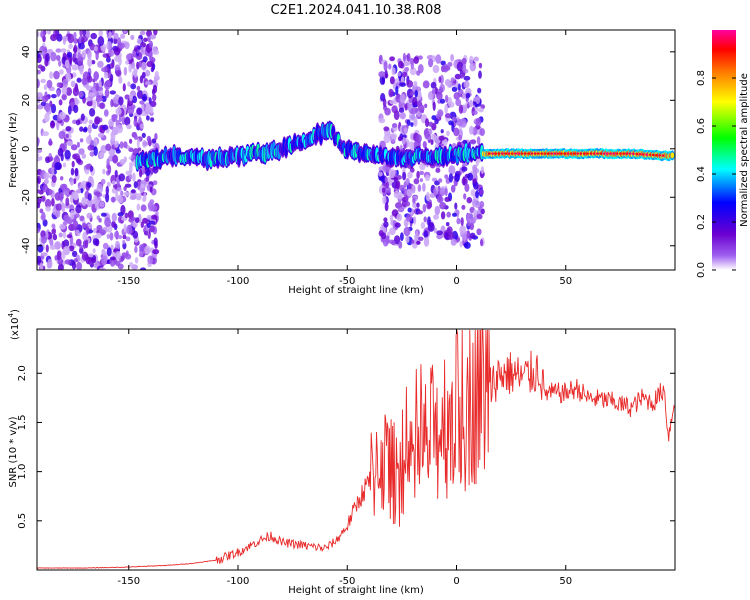 This screenshot has height=600, width=750. I want to click on x-tick-label: 0, so click(456, 281).